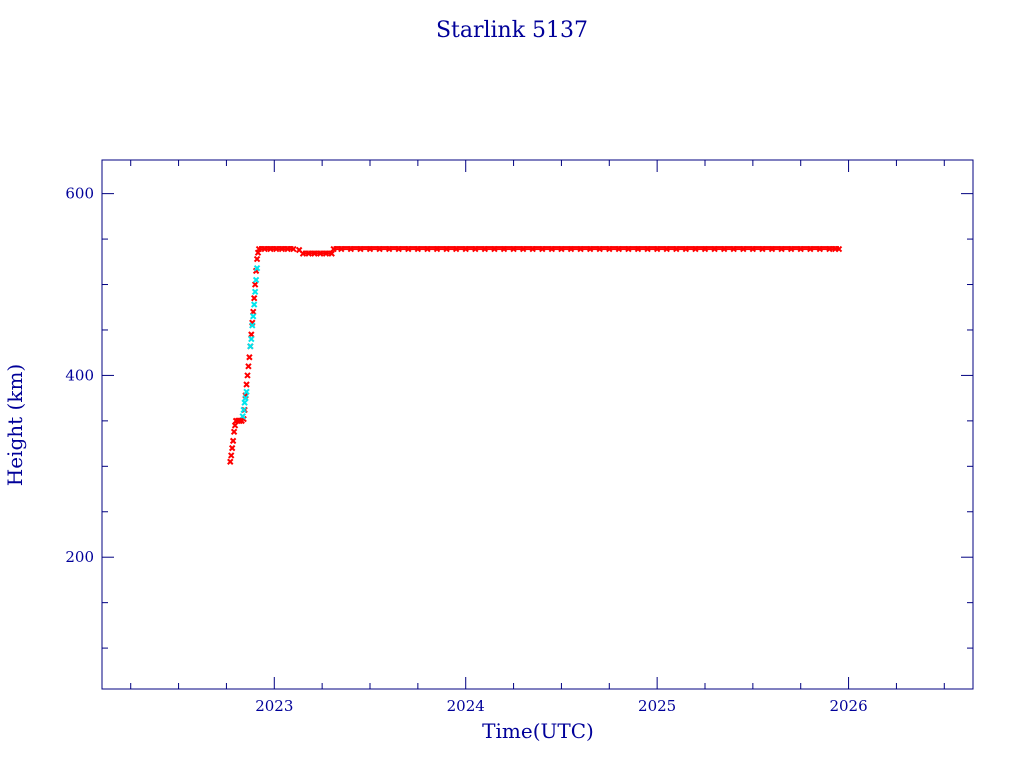 The height and width of the screenshot is (768, 1024). Describe the element at coordinates (274, 706) in the screenshot. I see `x-tick-label: 2023` at that location.